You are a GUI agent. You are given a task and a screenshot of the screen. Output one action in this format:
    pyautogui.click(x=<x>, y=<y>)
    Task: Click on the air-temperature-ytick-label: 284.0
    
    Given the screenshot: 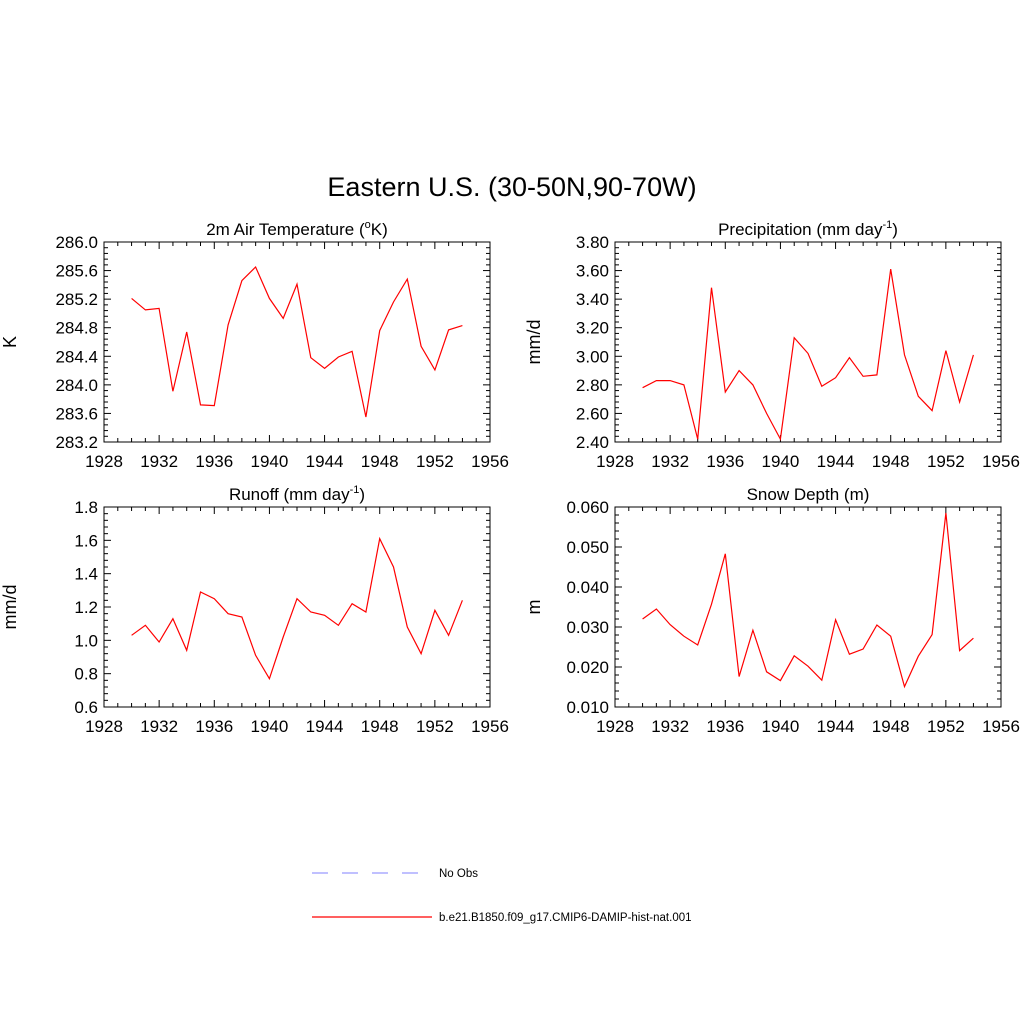 What is the action you would take?
    pyautogui.click(x=76, y=385)
    